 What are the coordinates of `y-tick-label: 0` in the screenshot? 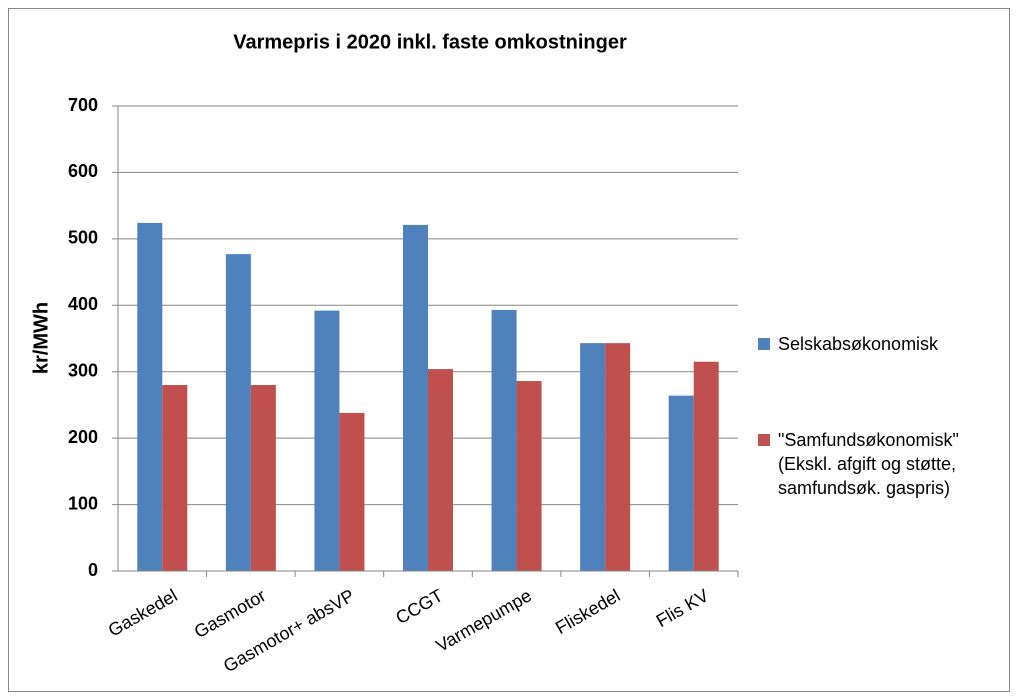 It's located at (93, 570).